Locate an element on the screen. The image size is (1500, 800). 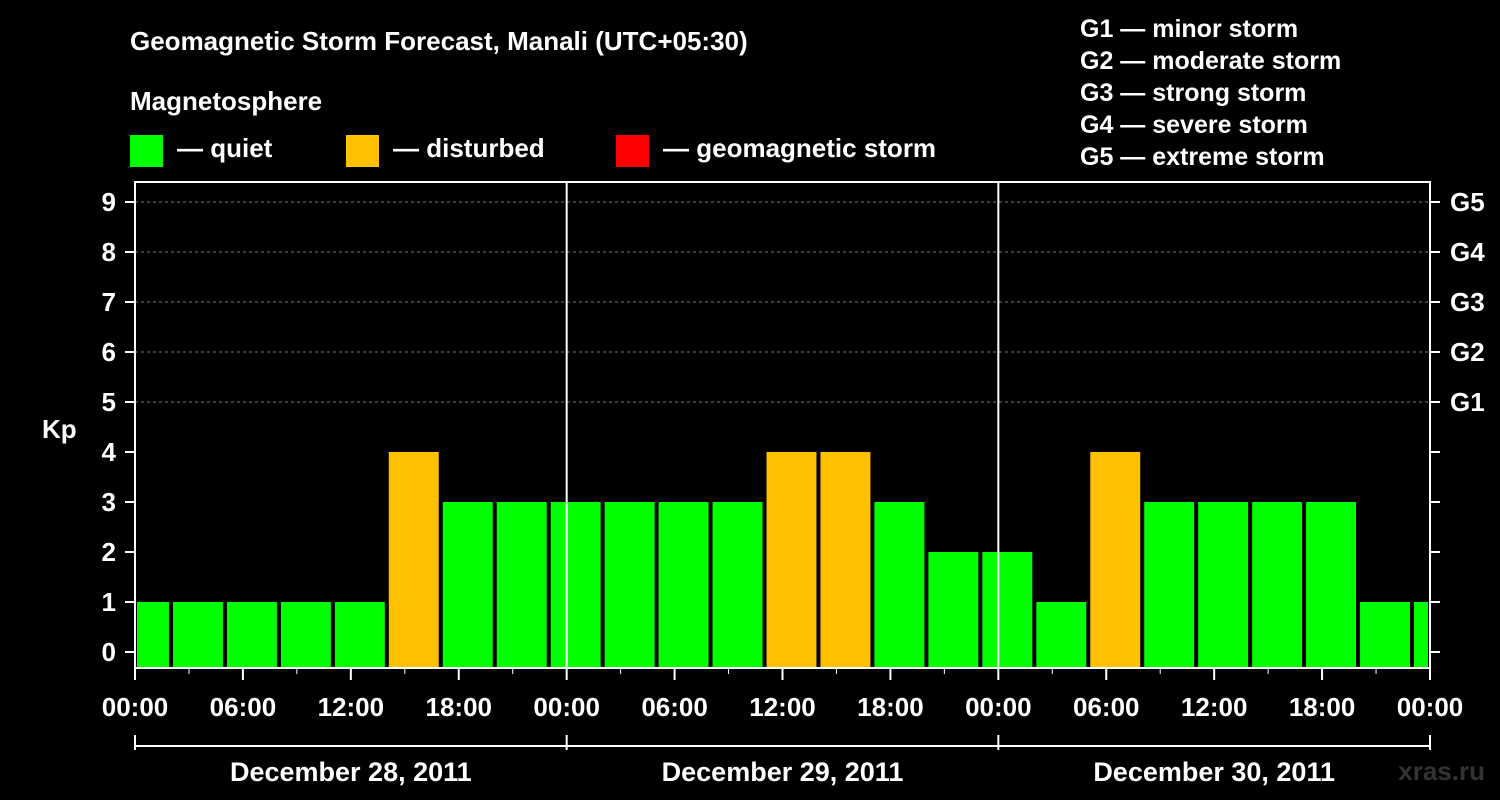
legend-label-storm: — geomagnetic storm is located at coordinates (799, 148).